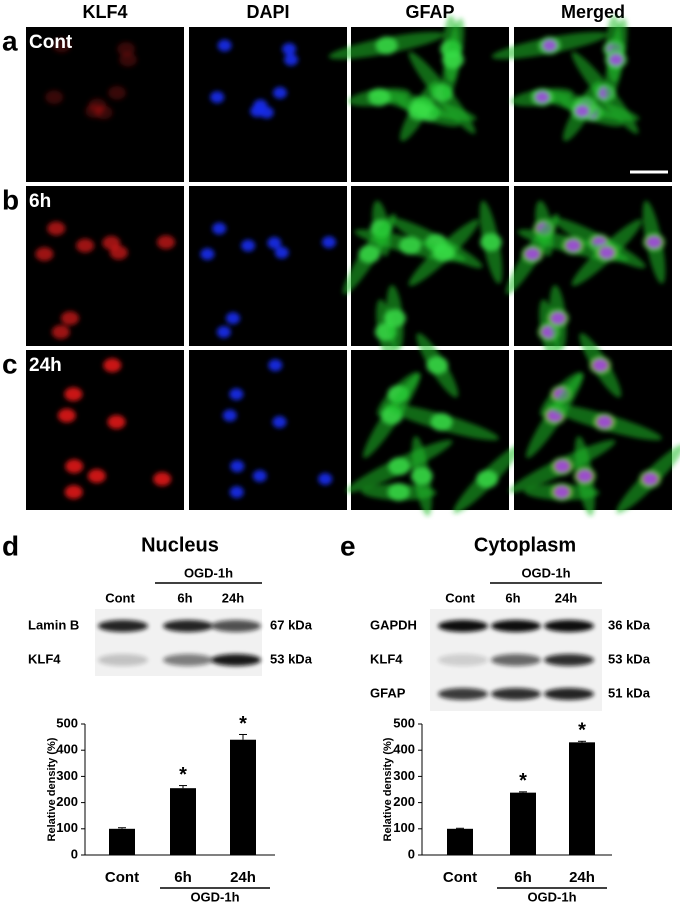  Describe the element at coordinates (460, 597) in the screenshot. I see `lane-label: Cont` at that location.